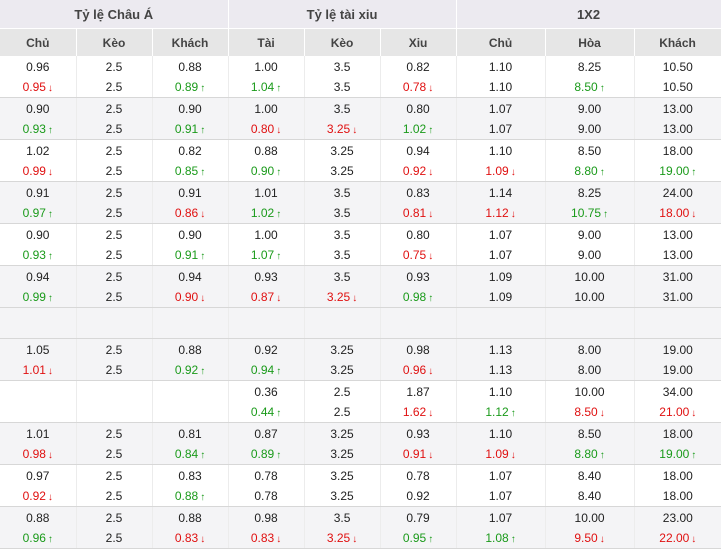  I want to click on odds-cell: 0.93 ↑, so click(38, 129).